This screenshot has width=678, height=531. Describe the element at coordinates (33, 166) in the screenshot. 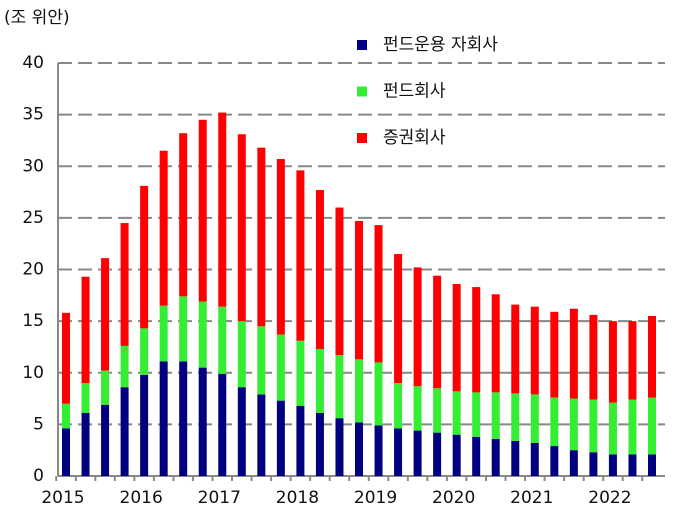

I see `y-tick-label: 30` at that location.